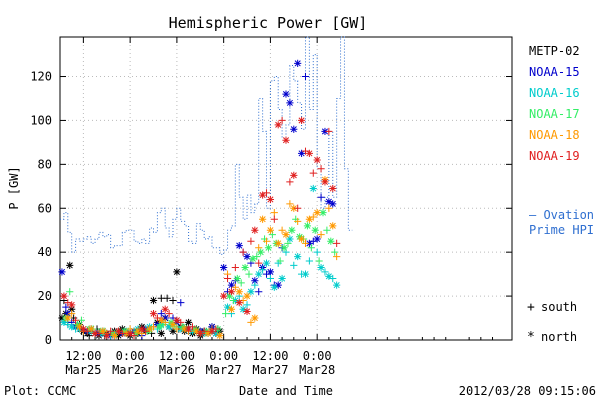 The width and height of the screenshot is (600, 400). What do you see at coordinates (177, 356) in the screenshot?
I see `x-tick-label-time: 12:00` at bounding box center [177, 356].